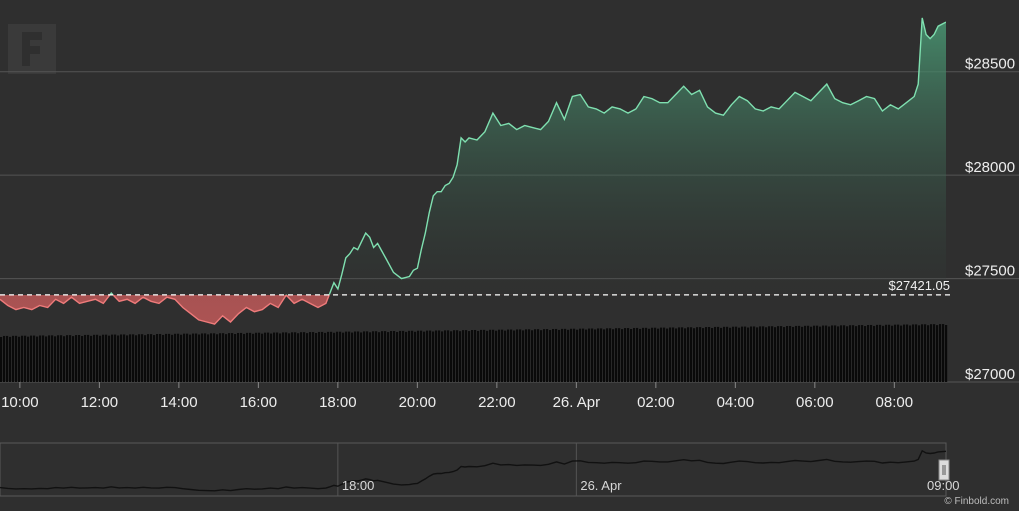 Image resolution: width=1019 pixels, height=511 pixels. I want to click on navigator-window, so click(473, 469).